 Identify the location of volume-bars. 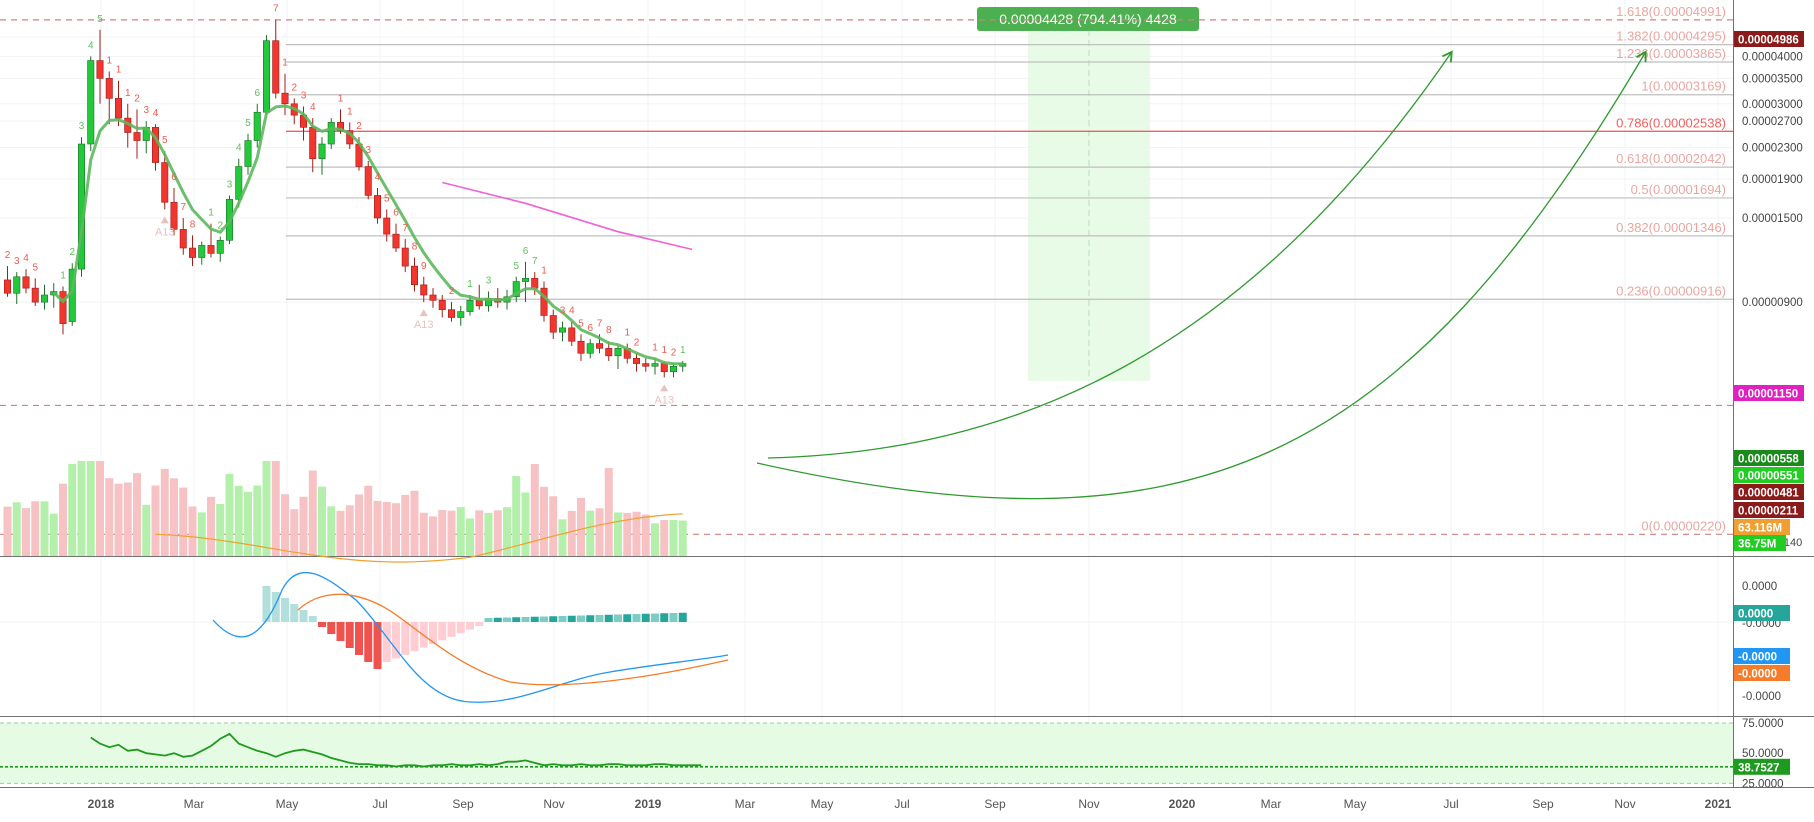
(345, 512).